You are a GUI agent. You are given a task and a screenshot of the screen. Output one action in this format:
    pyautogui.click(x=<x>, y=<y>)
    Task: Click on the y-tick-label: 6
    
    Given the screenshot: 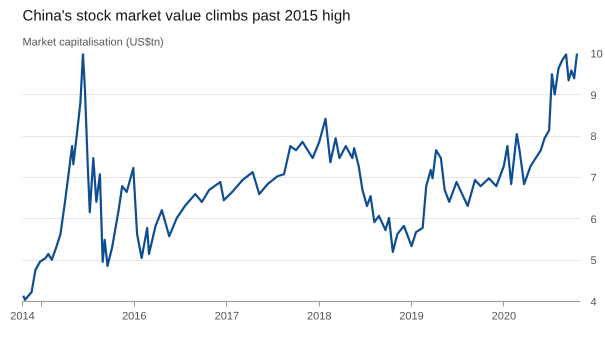 What is the action you would take?
    pyautogui.click(x=593, y=220)
    